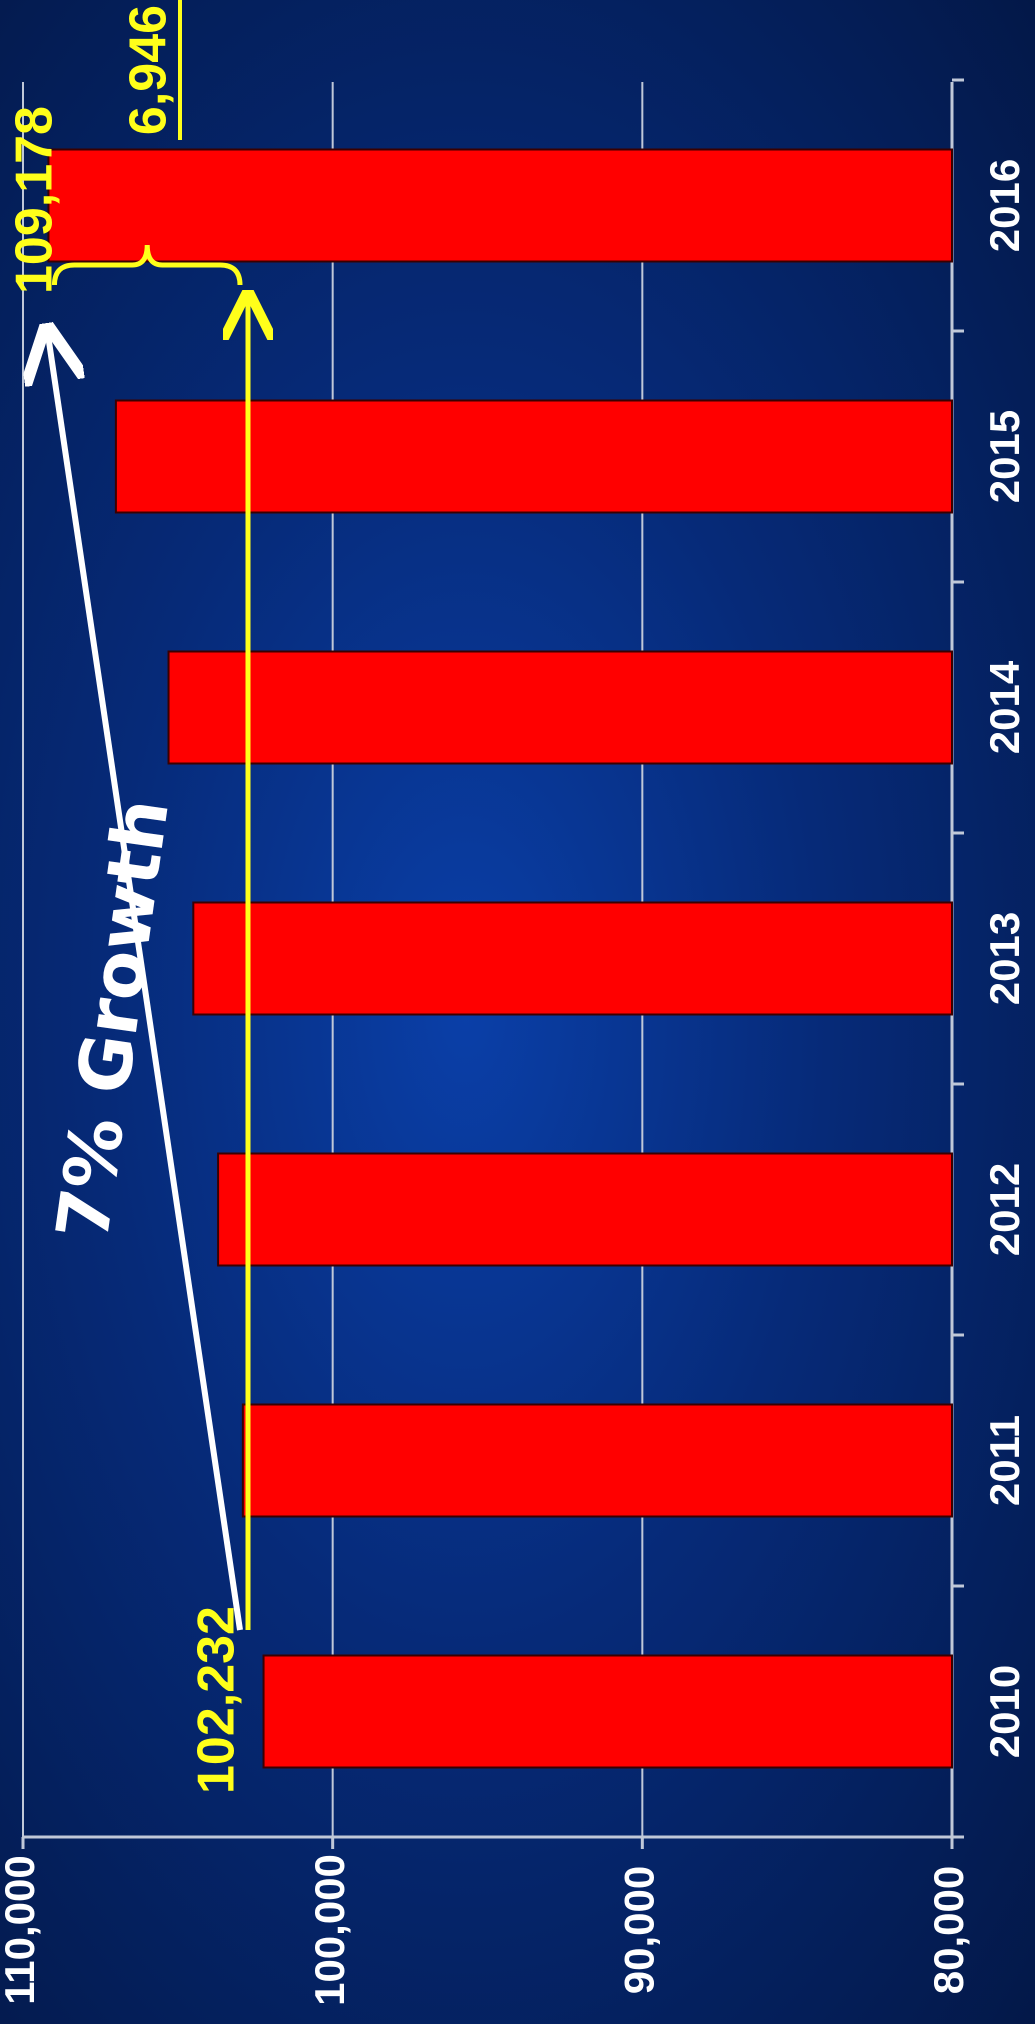 The height and width of the screenshot is (2024, 1035). What do you see at coordinates (35, 200) in the screenshot?
I see `end-value-label: 109,178` at bounding box center [35, 200].